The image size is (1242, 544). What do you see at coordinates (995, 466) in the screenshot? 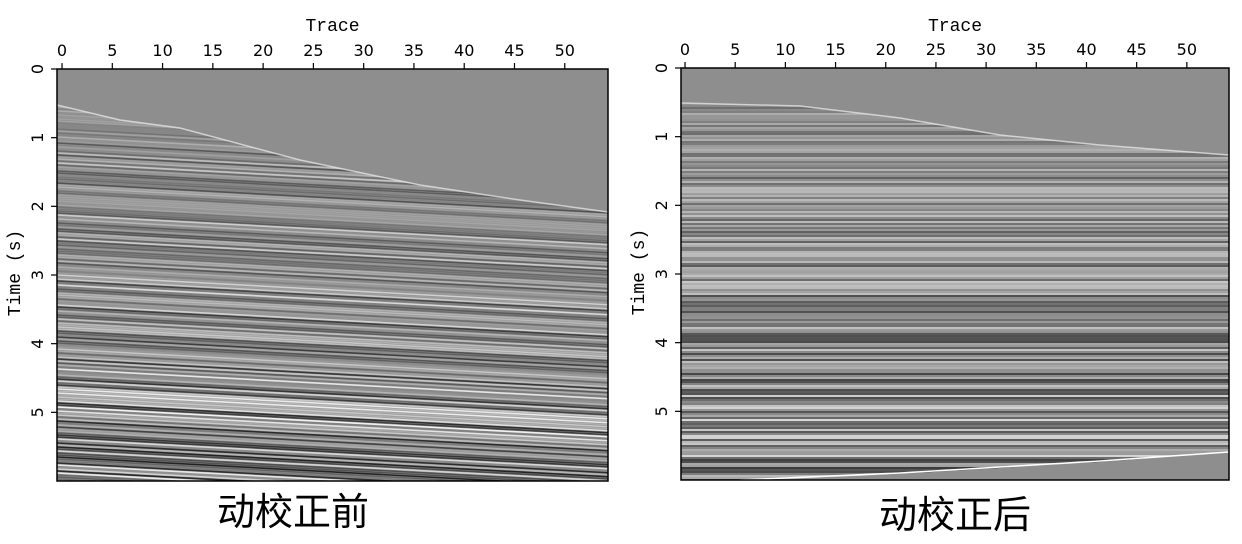
I see `mute-zone` at bounding box center [995, 466].